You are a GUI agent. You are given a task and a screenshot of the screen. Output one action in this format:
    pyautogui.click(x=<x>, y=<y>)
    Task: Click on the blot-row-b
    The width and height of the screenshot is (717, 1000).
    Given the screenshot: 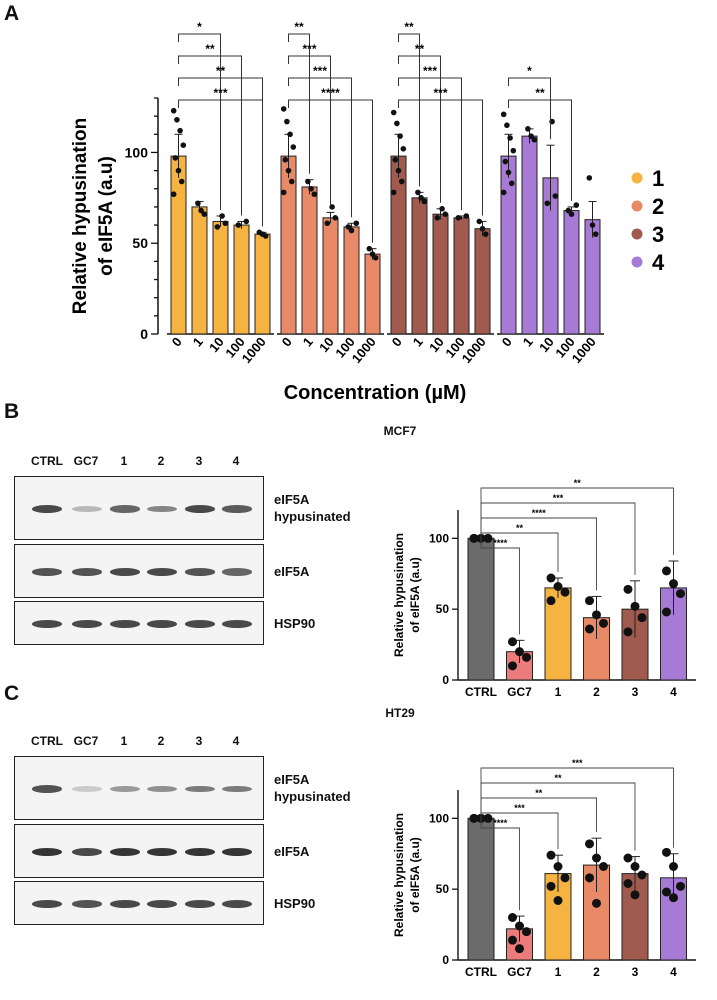 What is the action you would take?
    pyautogui.click(x=139, y=623)
    